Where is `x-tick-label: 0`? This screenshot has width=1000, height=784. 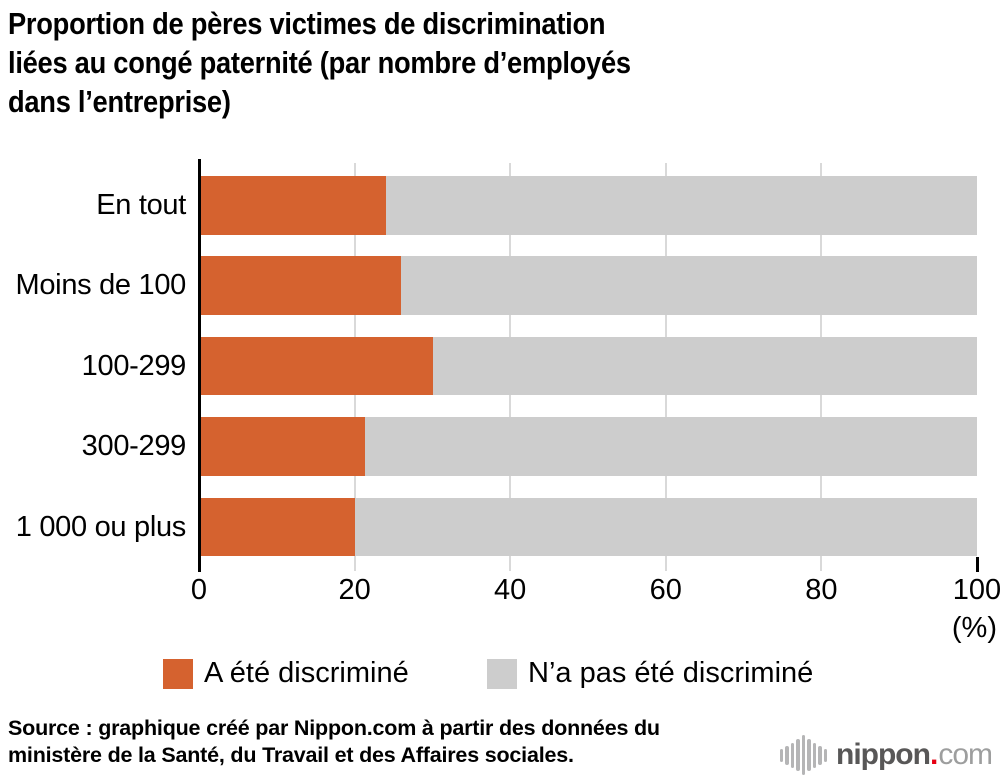 x-tick-label: 0 is located at coordinates (199, 590).